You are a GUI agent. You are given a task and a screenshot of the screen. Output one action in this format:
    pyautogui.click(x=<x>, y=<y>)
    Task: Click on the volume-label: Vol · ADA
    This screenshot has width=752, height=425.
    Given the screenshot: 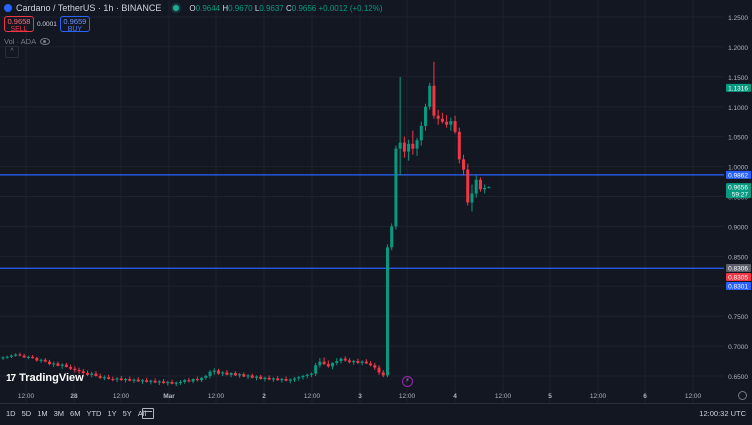 What is the action you would take?
    pyautogui.click(x=20, y=41)
    